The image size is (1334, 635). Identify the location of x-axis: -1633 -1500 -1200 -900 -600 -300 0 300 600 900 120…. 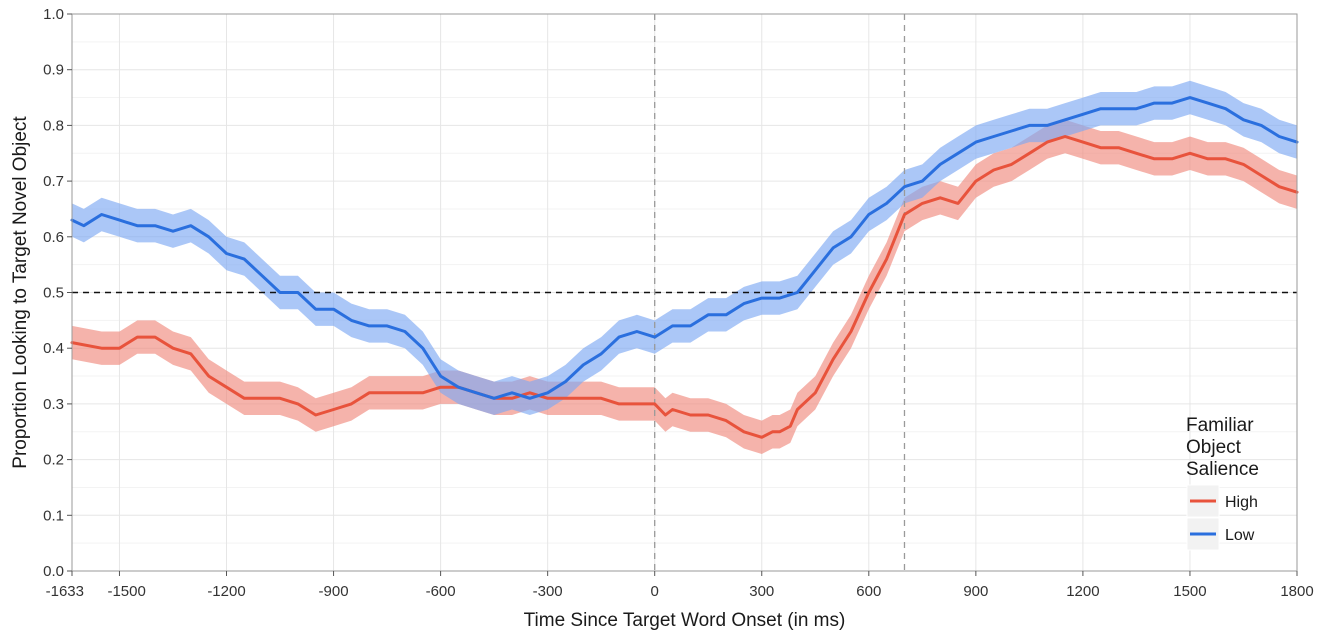
(680, 585).